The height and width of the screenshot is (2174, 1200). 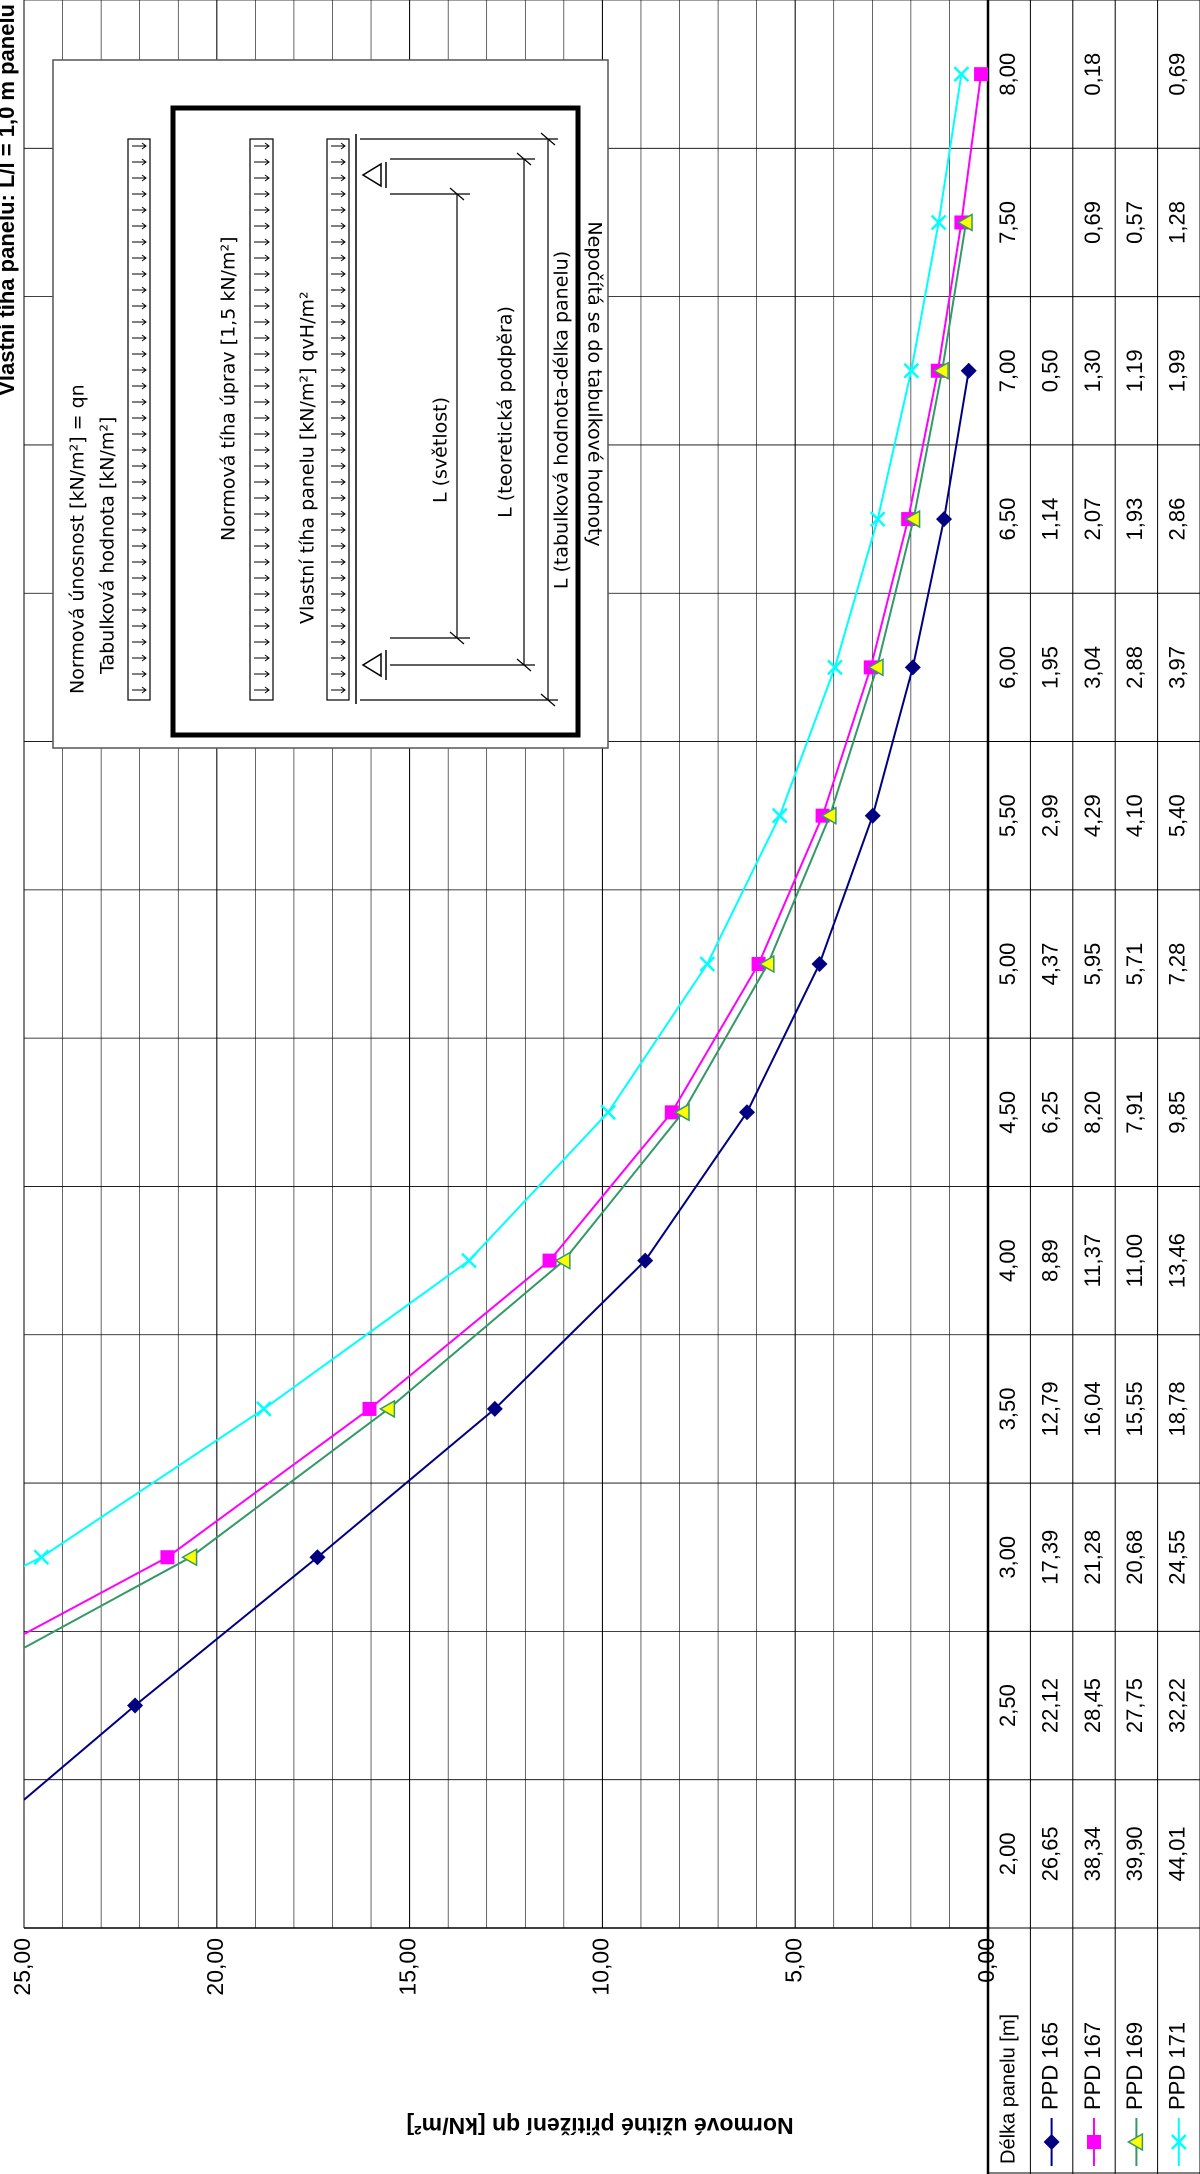 I want to click on table-value: 39,90, so click(x=1134, y=1853).